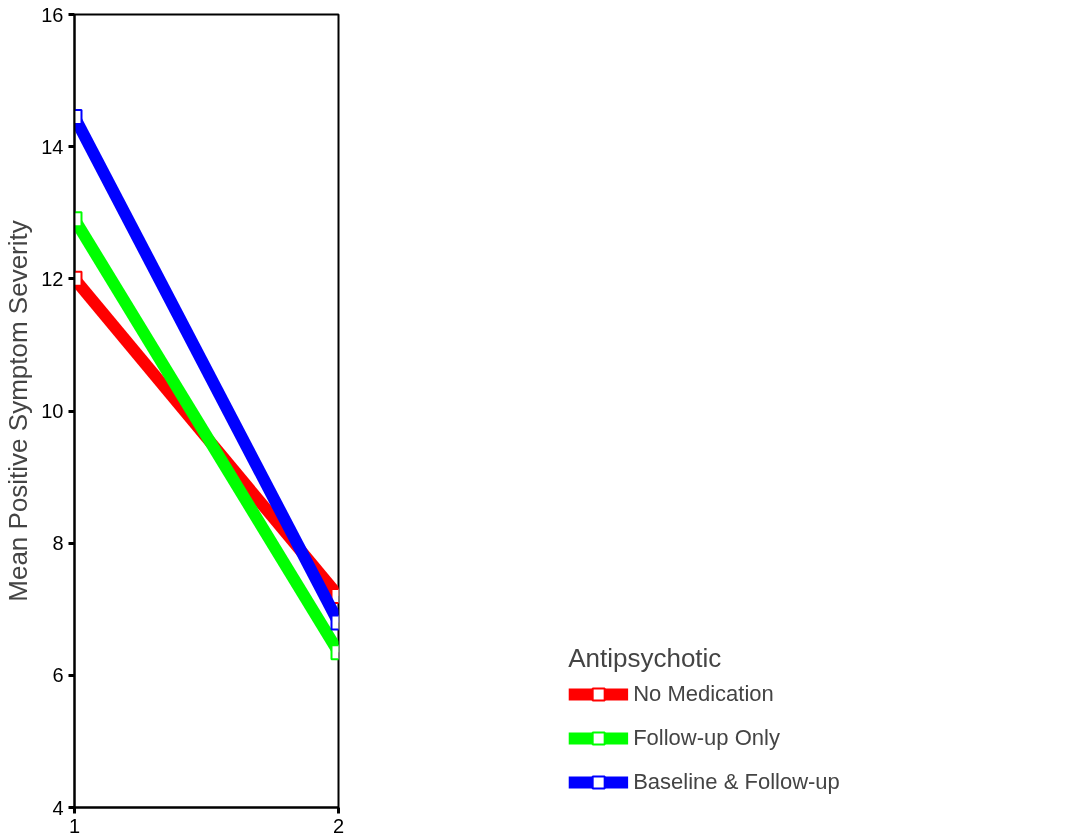  Describe the element at coordinates (645, 658) in the screenshot. I see `legend-title: Antipsychotic` at that location.